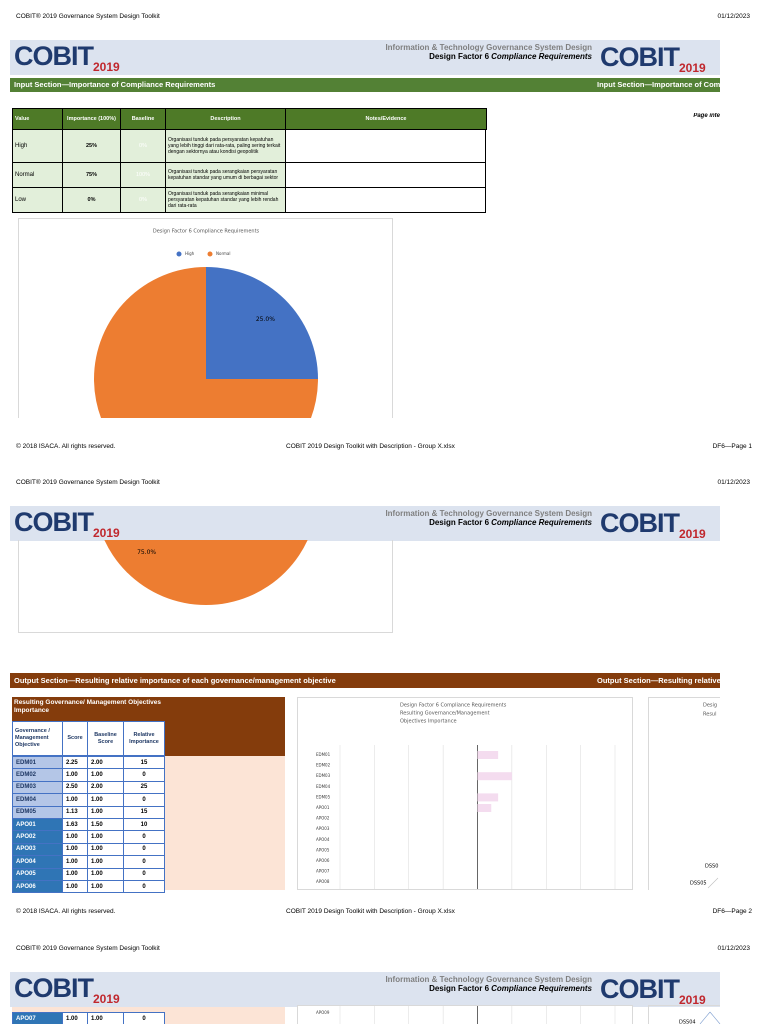 Image resolution: width=768 pixels, height=1024 pixels. I want to click on output-cell: 2.50, so click(75, 787).